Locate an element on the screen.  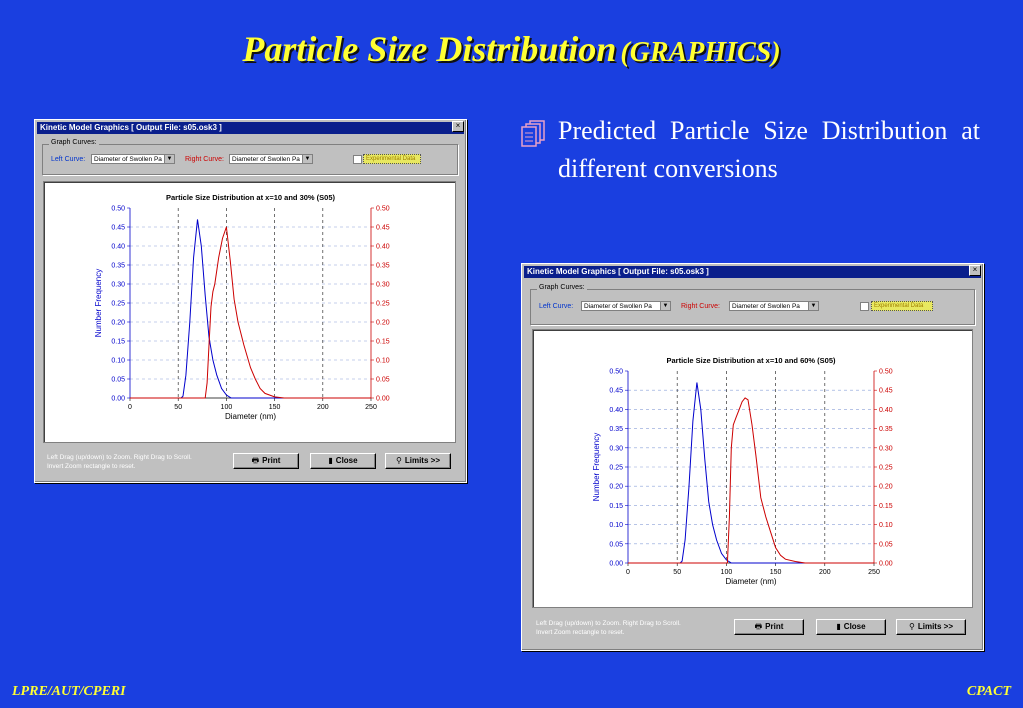
y-axis-label: Number Frequency is located at coordinates (596, 467).